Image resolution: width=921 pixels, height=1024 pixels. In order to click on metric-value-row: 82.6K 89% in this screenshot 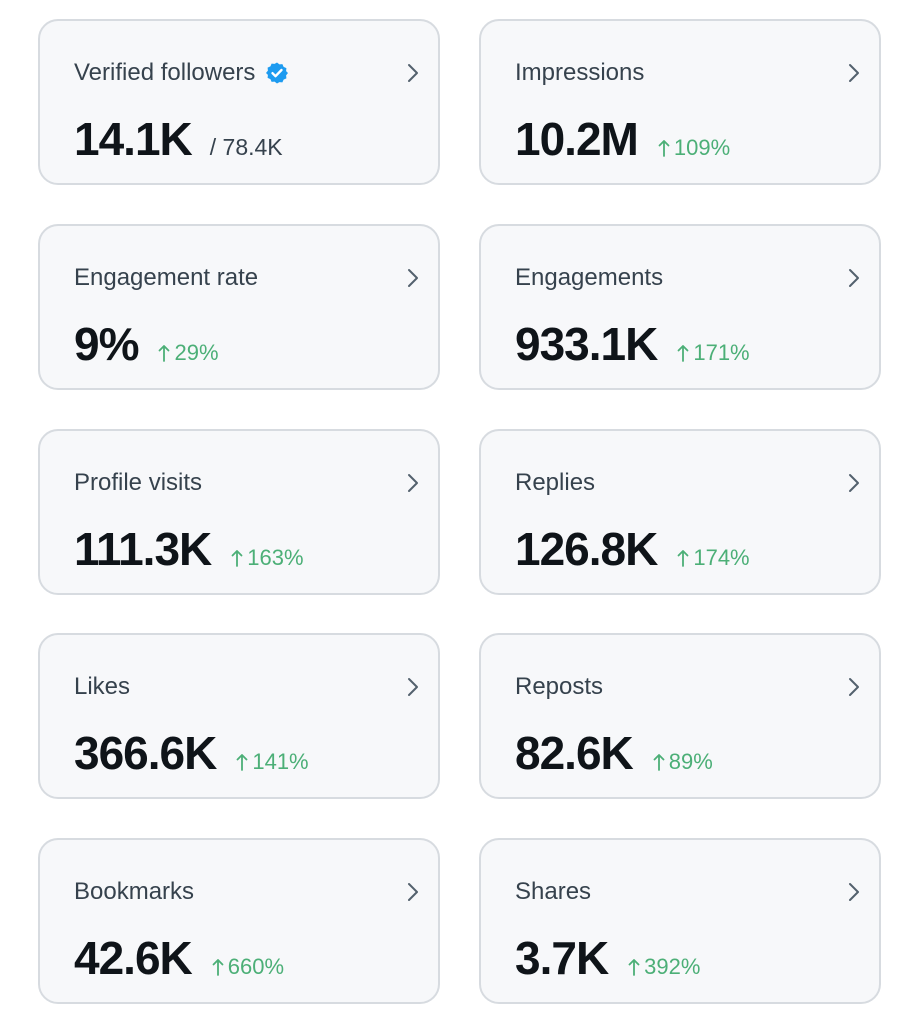, I will do `click(614, 753)`.